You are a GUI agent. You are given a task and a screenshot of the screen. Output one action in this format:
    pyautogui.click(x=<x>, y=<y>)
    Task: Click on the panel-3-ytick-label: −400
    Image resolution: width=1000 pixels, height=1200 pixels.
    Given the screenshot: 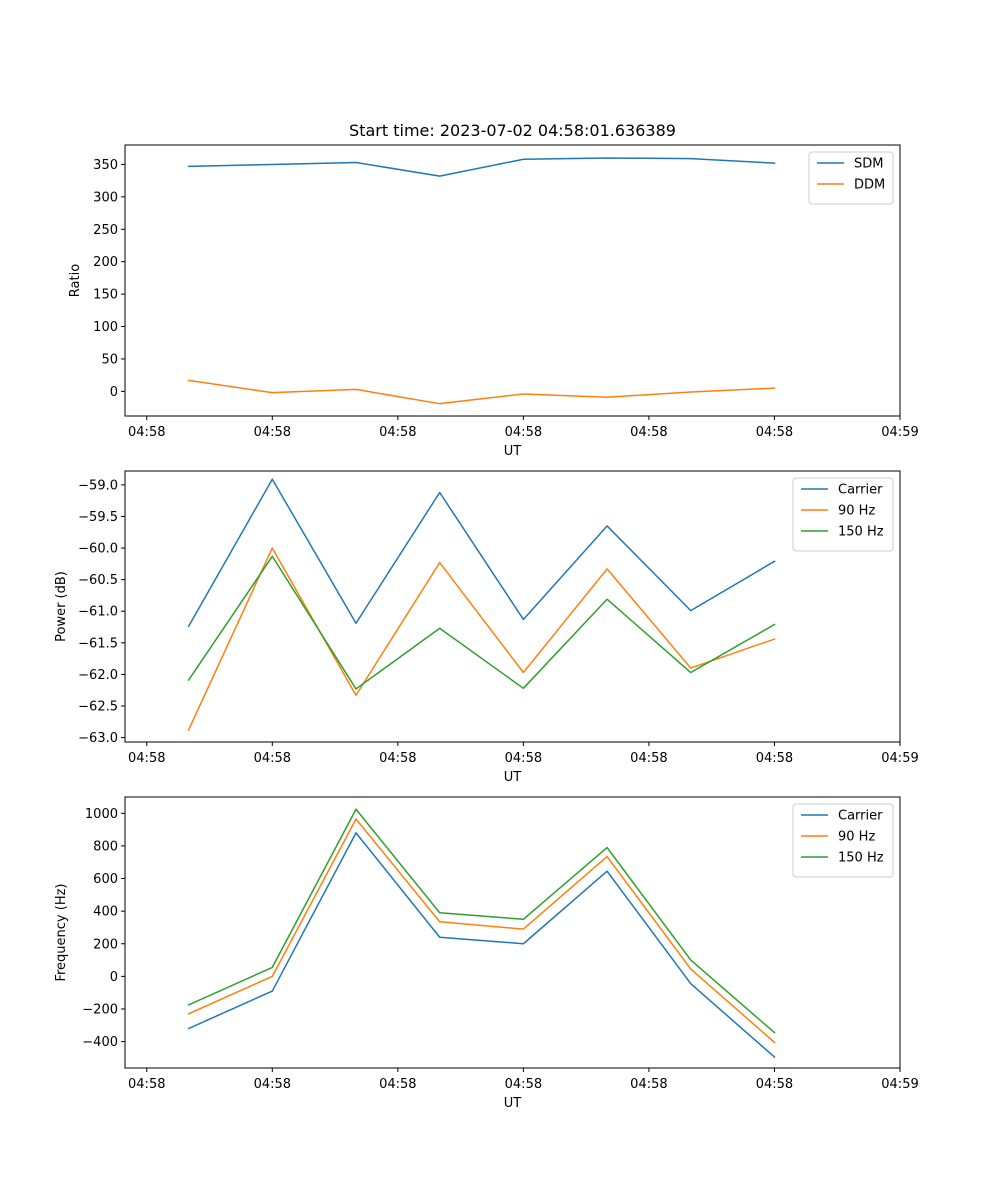 What is the action you would take?
    pyautogui.click(x=100, y=1042)
    